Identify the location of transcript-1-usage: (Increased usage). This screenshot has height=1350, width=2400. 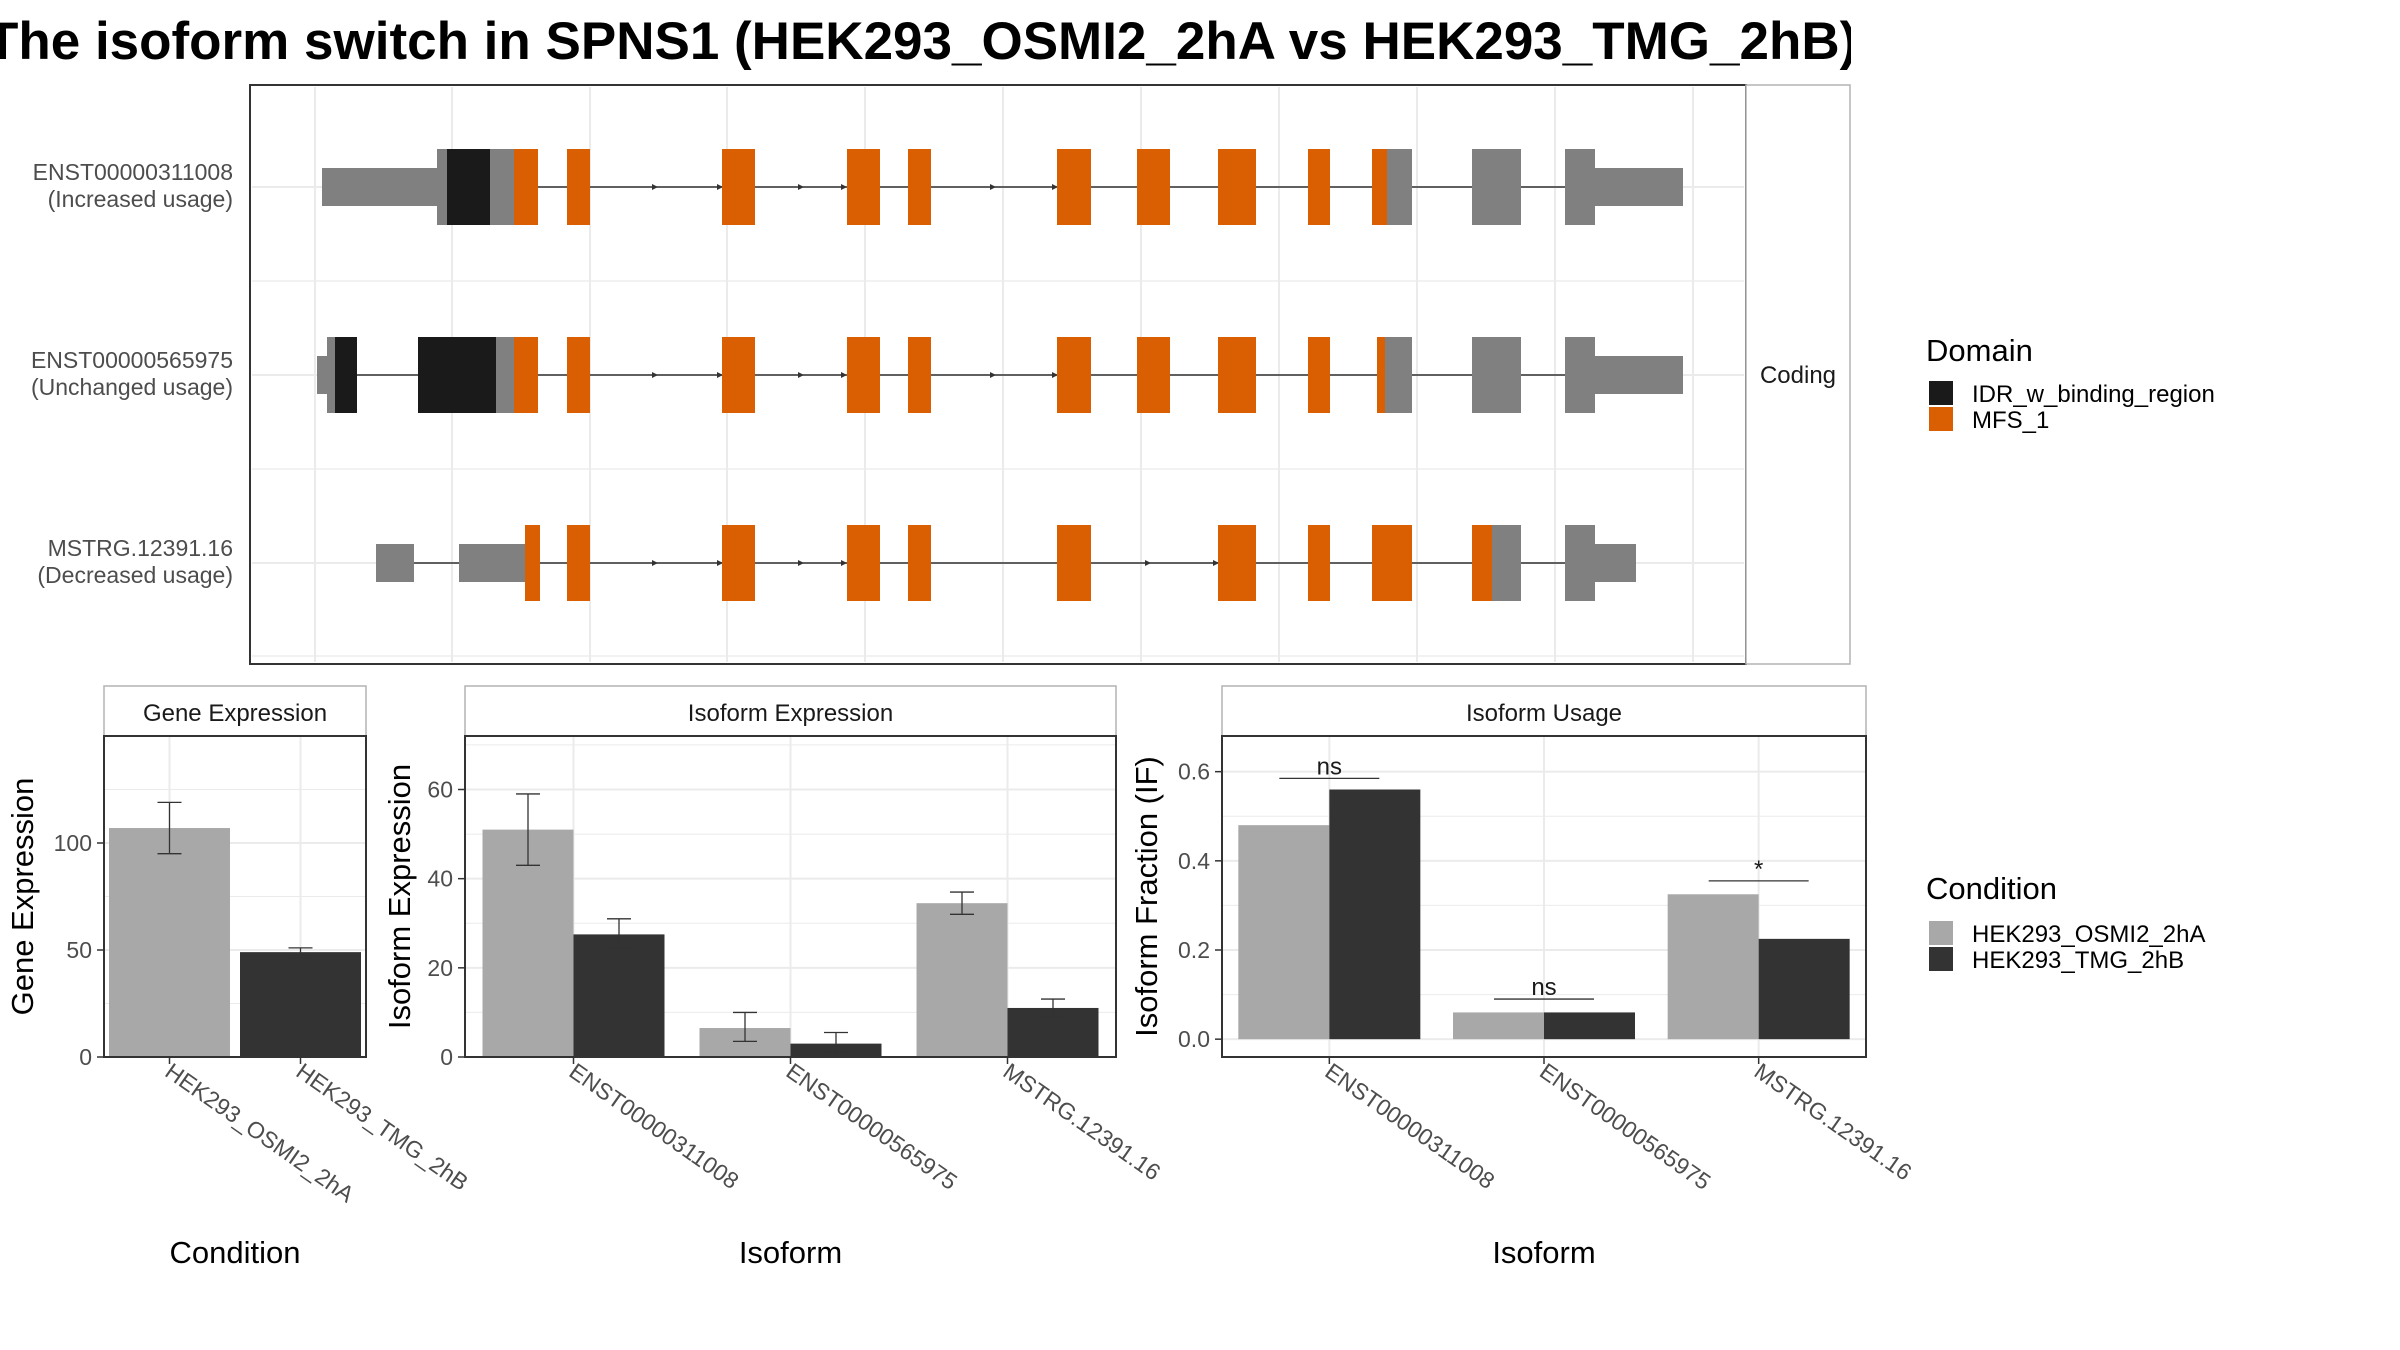
(140, 199).